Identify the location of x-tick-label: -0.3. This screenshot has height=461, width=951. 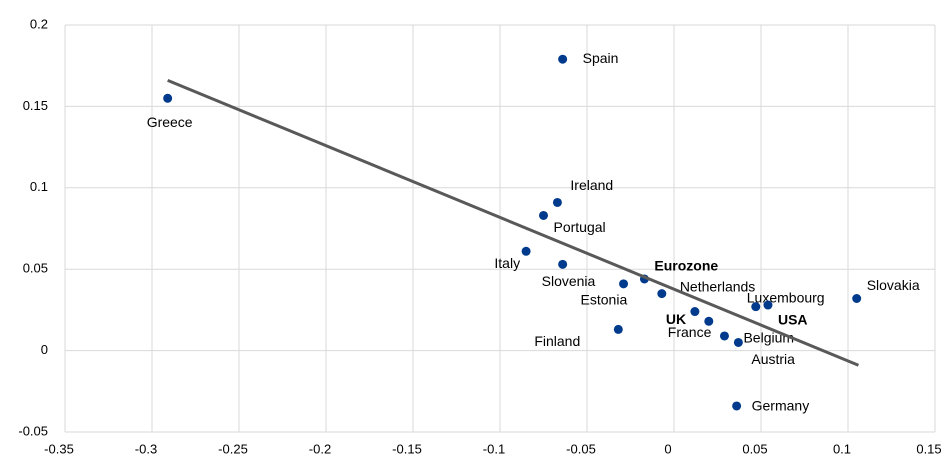
(146, 448).